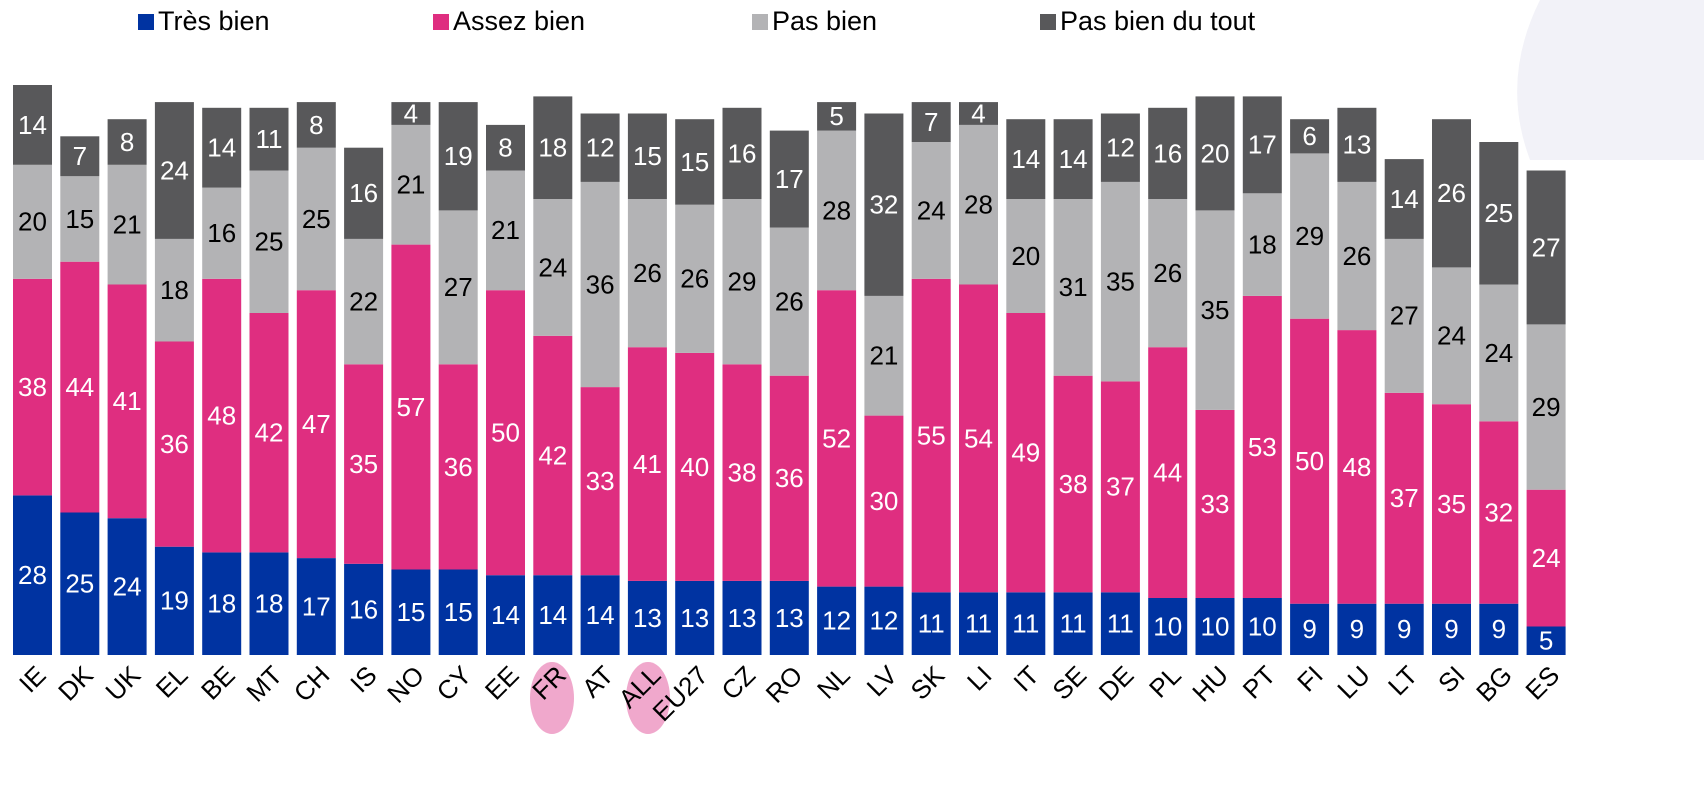 This screenshot has width=1704, height=806. I want to click on x-tick-label: SK, so click(928, 682).